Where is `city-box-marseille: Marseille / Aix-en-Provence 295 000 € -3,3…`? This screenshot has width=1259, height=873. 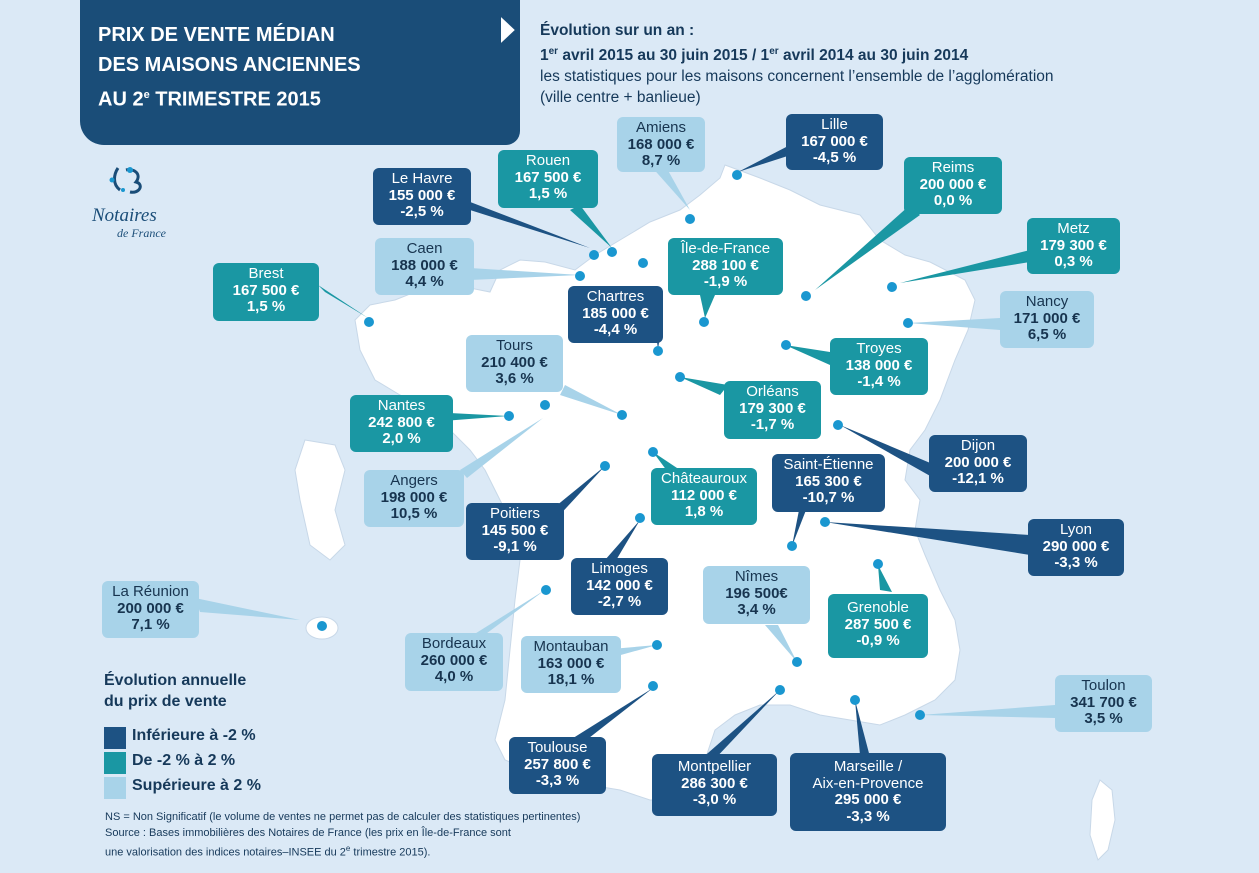 city-box-marseille: Marseille / Aix-en-Provence 295 000 € -3,3… is located at coordinates (868, 792).